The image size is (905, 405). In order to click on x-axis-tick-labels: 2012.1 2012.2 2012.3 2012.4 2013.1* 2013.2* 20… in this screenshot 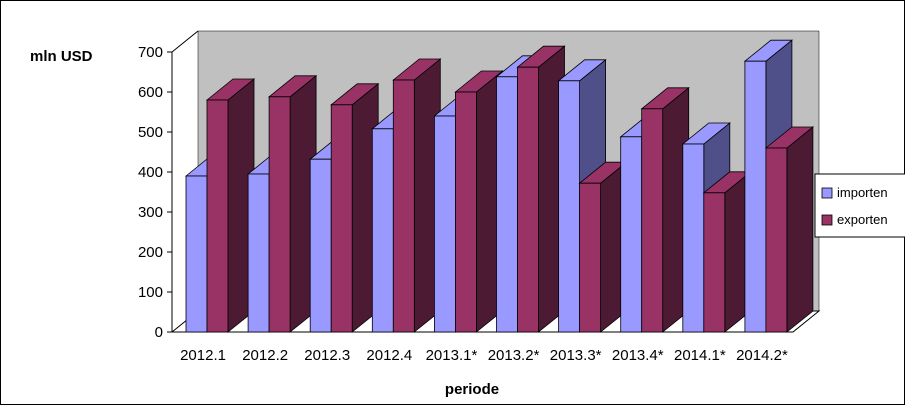, I will do `click(484, 355)`.